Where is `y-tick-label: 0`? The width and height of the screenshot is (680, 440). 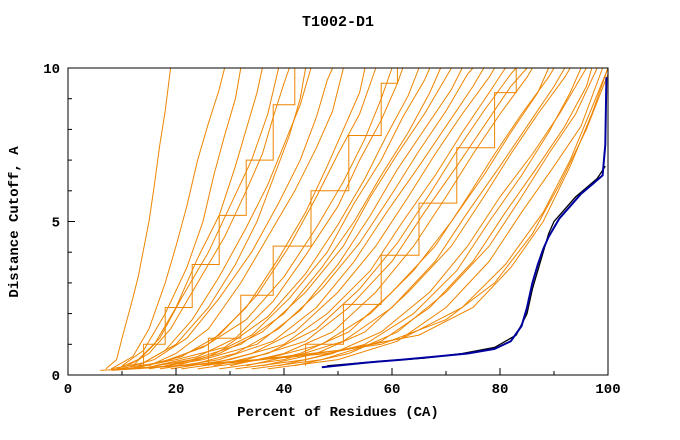 y-tick-label: 0 is located at coordinates (56, 377).